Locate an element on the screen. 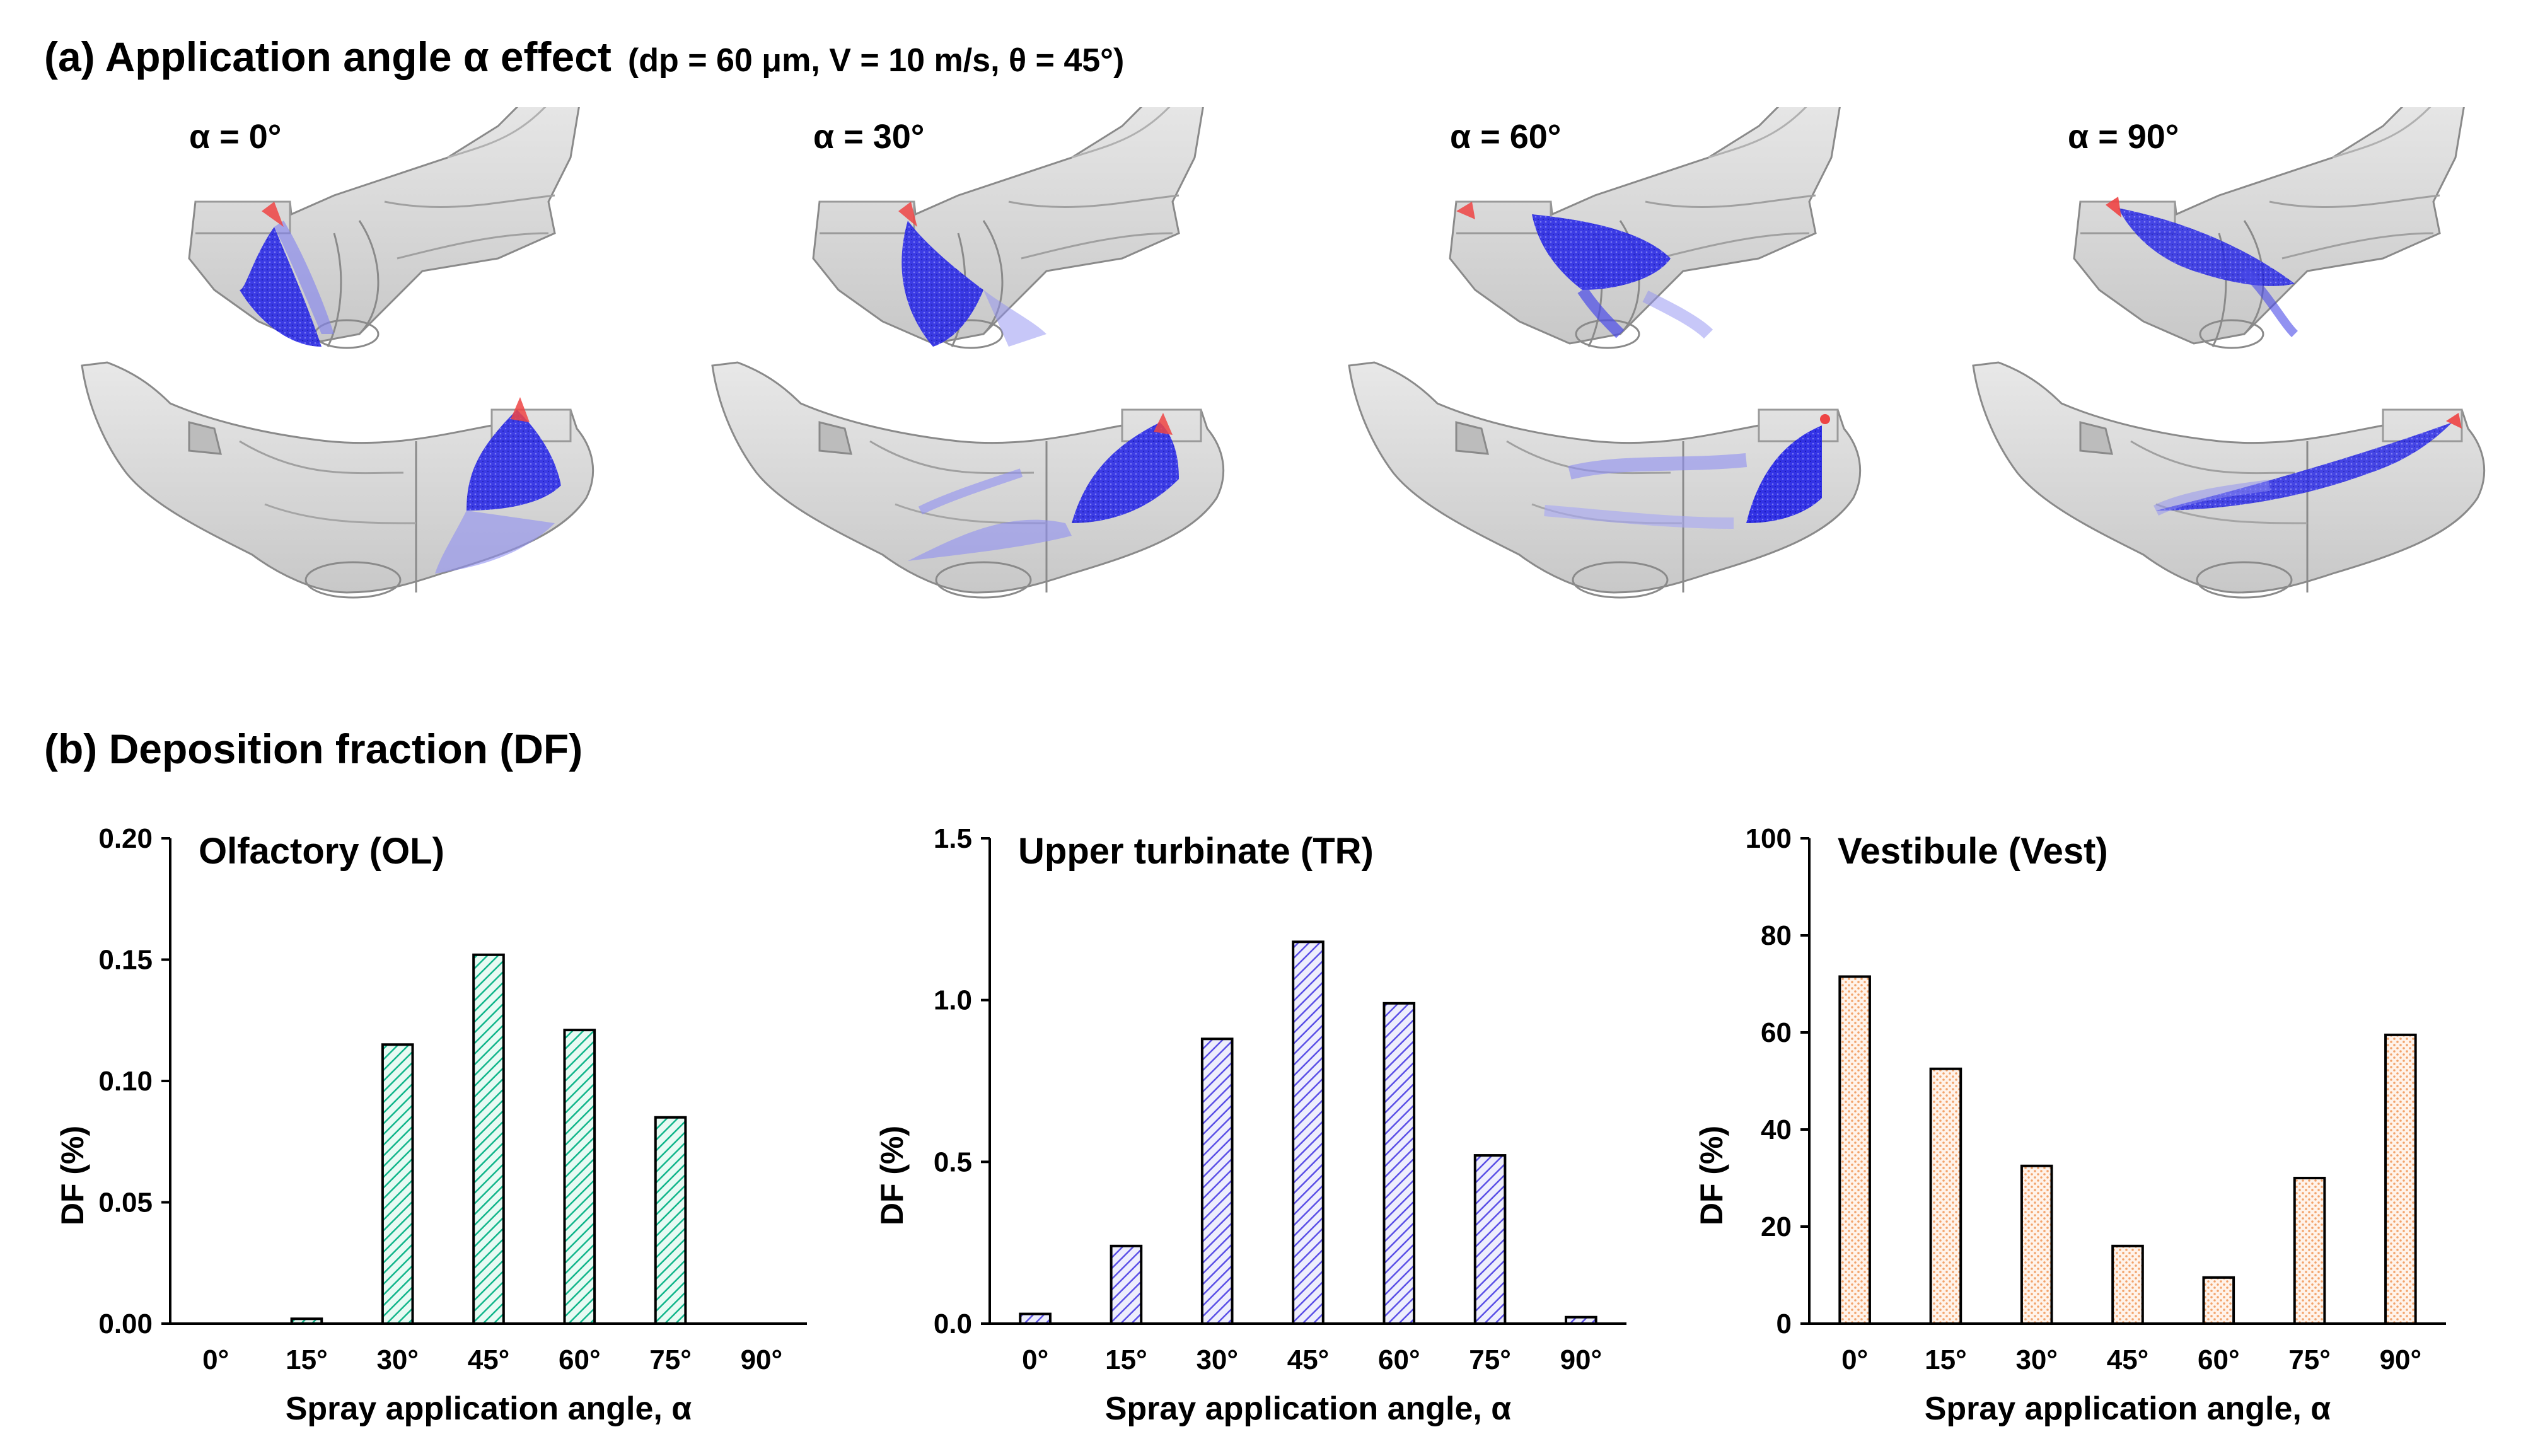 This screenshot has height=1456, width=2533. panel-b-title: (b) Deposition fraction (DF) is located at coordinates (313, 748).